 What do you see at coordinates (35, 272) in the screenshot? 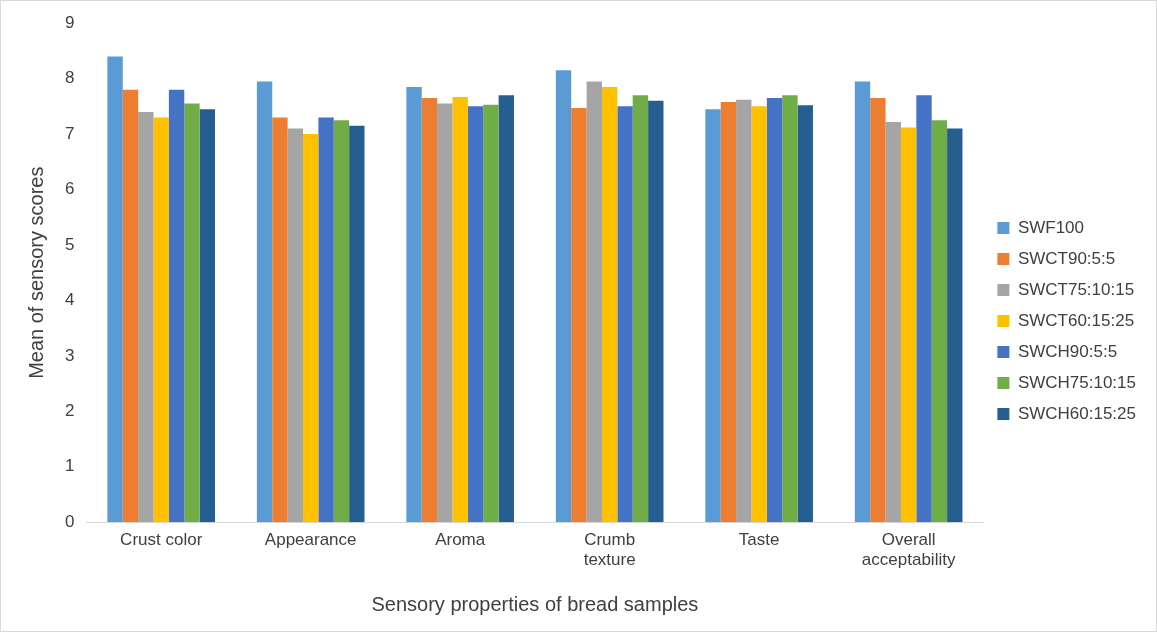
I see `y-axis-title: Mean of sensory scores` at bounding box center [35, 272].